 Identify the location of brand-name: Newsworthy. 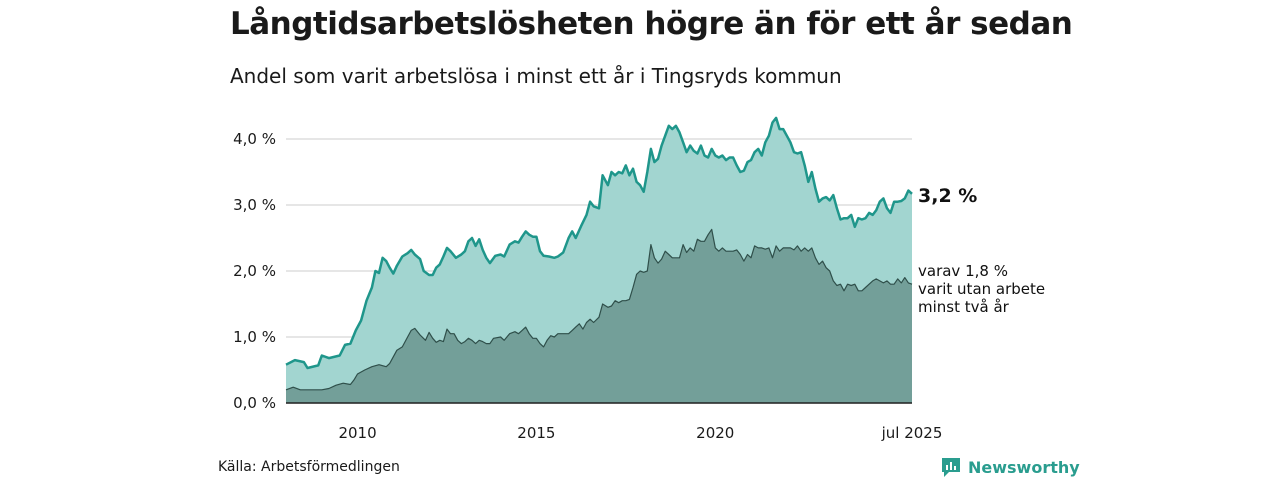
(1024, 467).